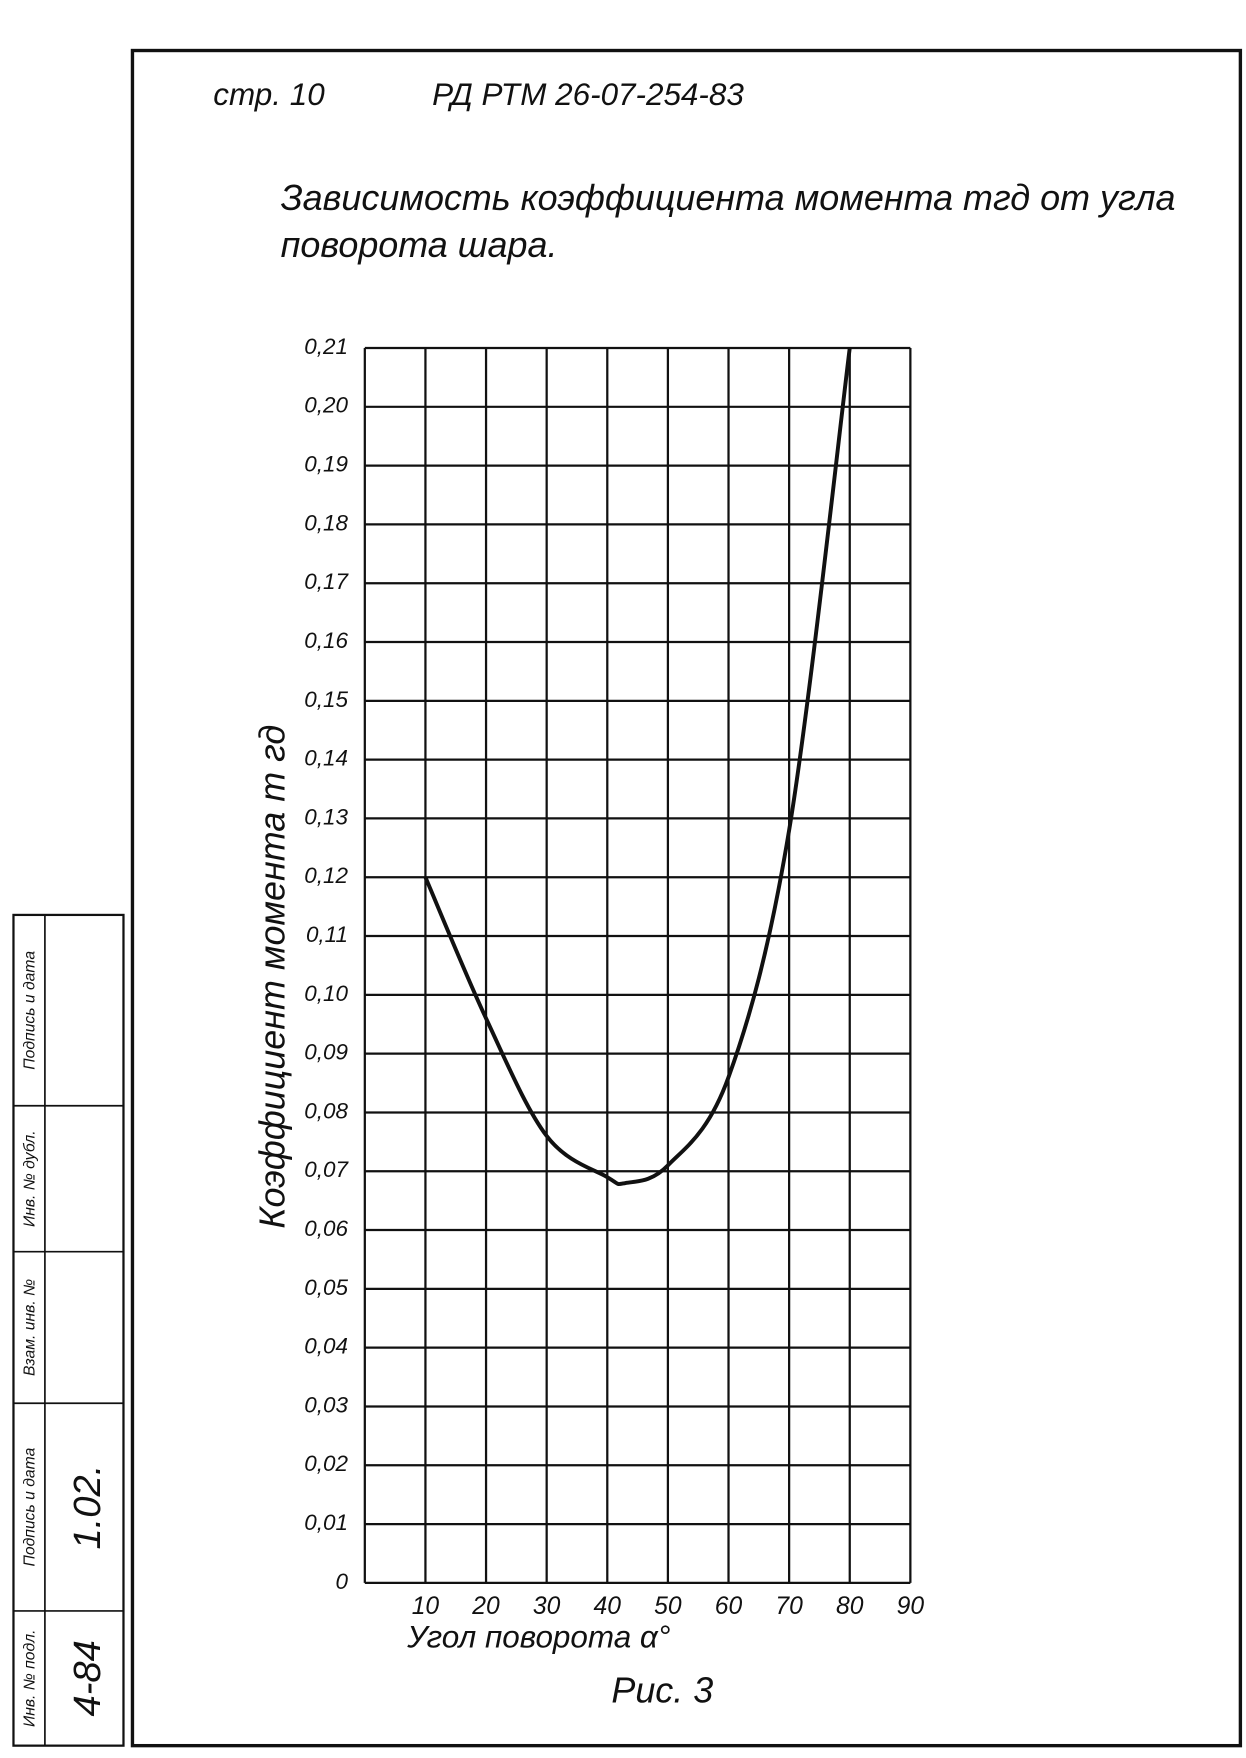 Image resolution: width=1246 pixels, height=1758 pixels. Describe the element at coordinates (326, 405) in the screenshot. I see `y-tick-label: 0,20` at that location.